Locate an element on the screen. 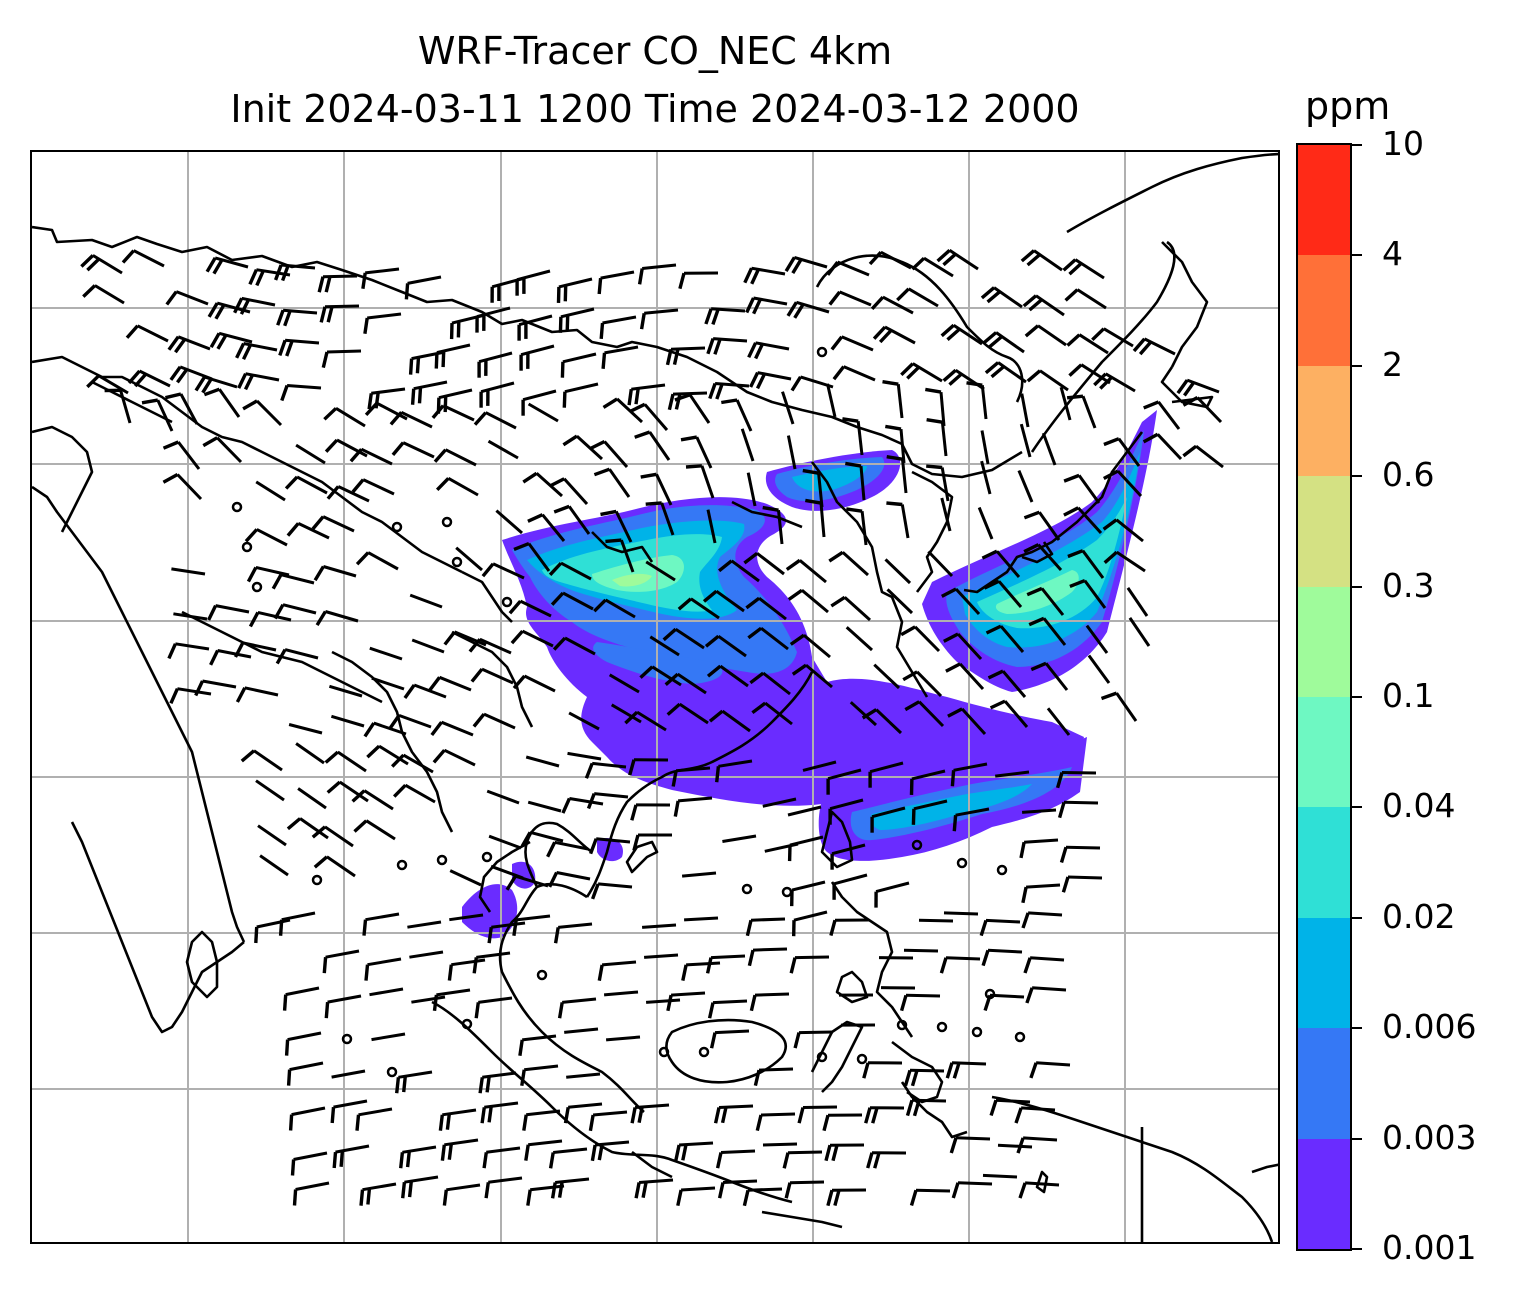 The image size is (1528, 1306). colorbar-tick-label: 0.3 is located at coordinates (1408, 585).